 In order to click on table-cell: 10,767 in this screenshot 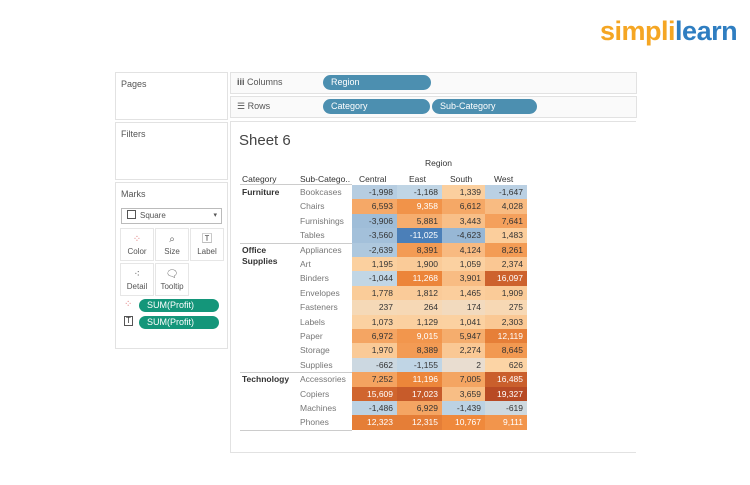, I will do `click(463, 422)`.